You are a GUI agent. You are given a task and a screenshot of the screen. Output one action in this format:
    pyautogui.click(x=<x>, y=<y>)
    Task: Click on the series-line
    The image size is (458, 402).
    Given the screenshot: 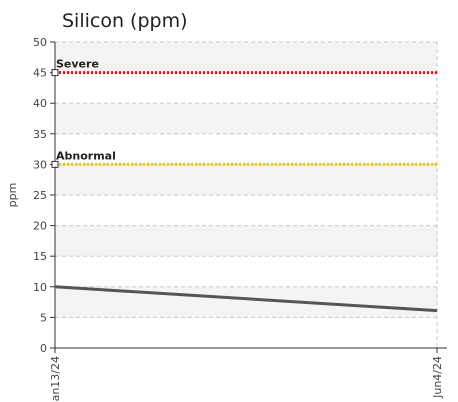 What is the action you would take?
    pyautogui.click(x=246, y=299)
    